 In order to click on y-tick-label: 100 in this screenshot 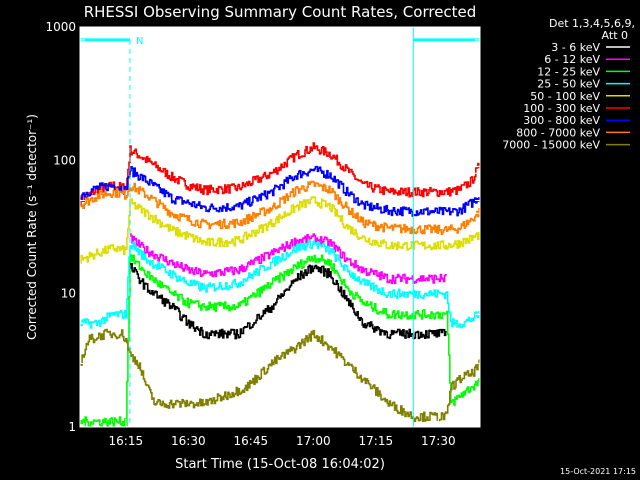, I will do `click(64, 160)`.